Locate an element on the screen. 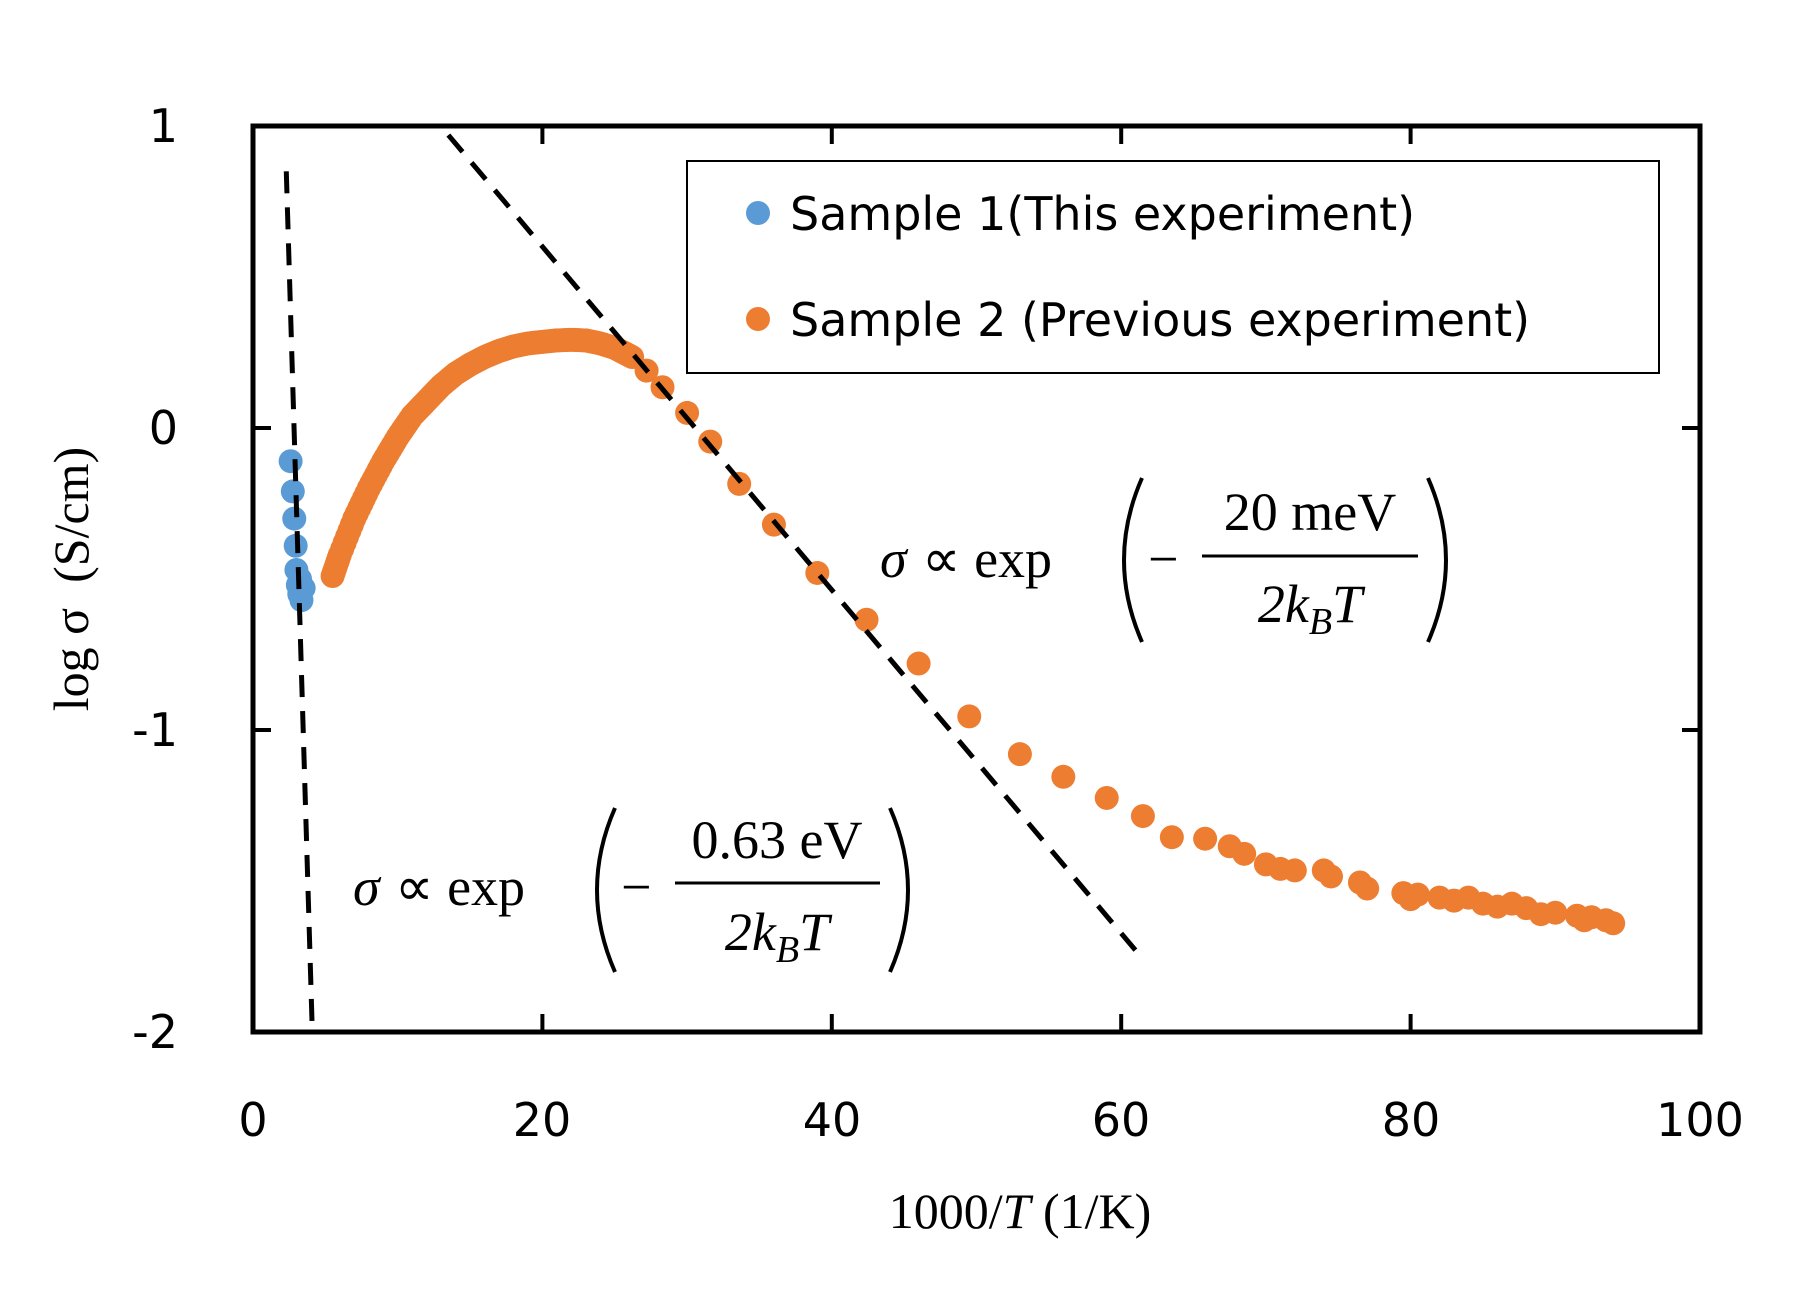 This screenshot has height=1299, width=1819. y-tick-label: 0 is located at coordinates (163, 428).